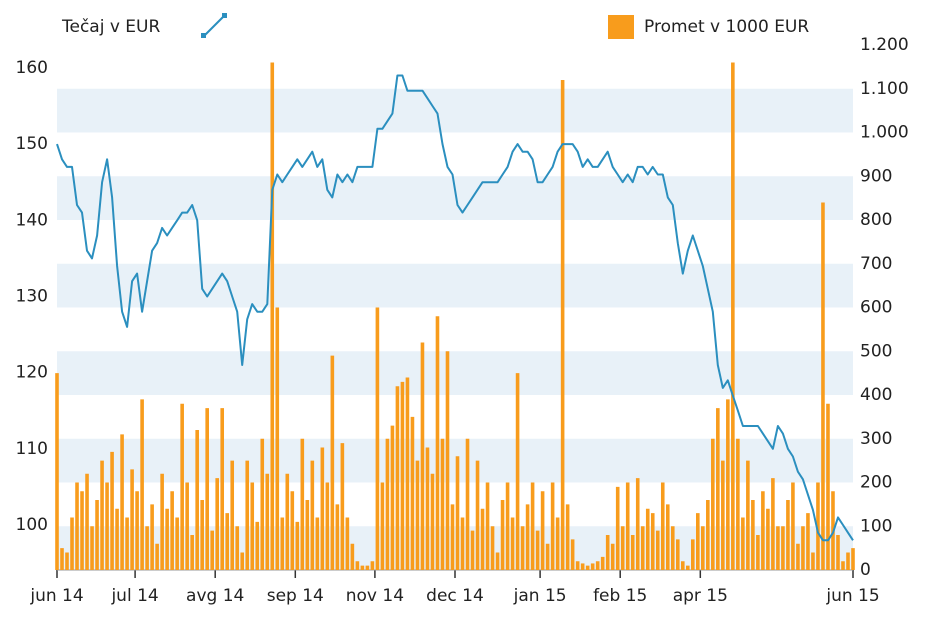  I want to click on y2-tick-label: 700, so click(876, 264).